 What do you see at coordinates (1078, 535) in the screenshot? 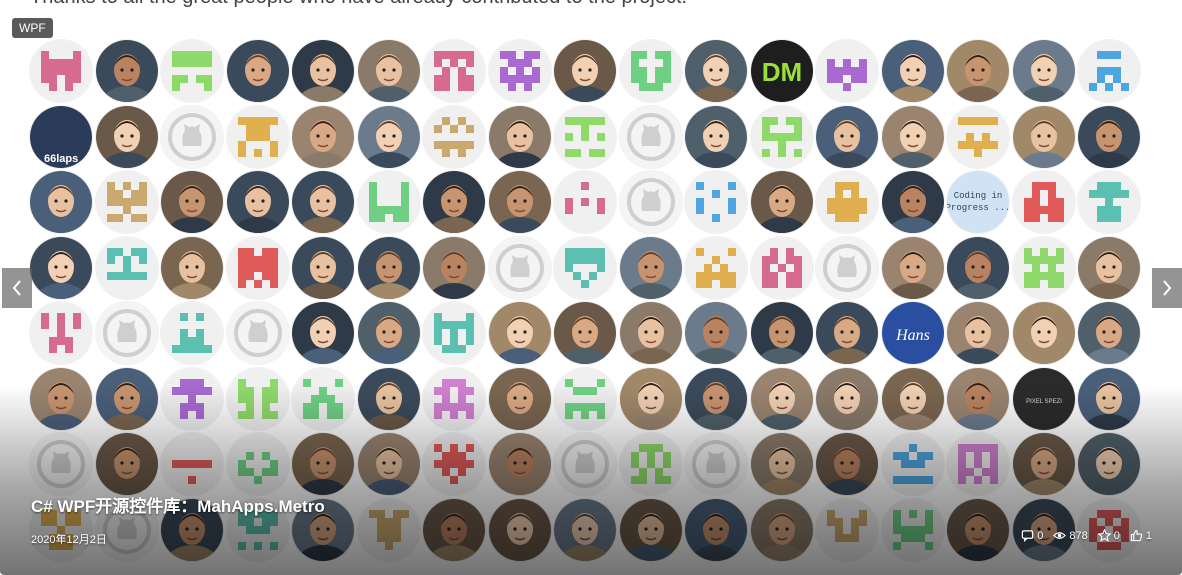
I see `views-count: 878` at bounding box center [1078, 535].